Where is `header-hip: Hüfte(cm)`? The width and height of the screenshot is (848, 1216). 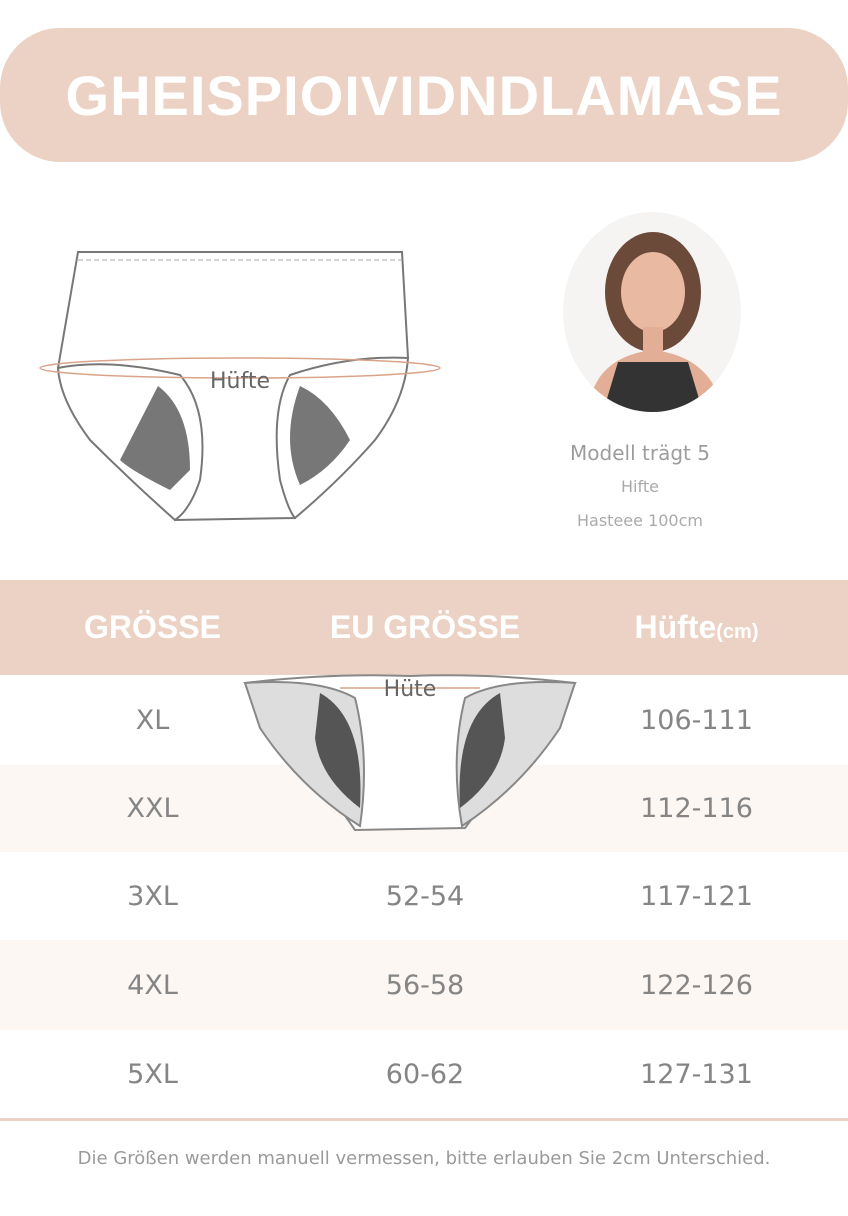
header-hip: Hüfte(cm) is located at coordinates (696, 627).